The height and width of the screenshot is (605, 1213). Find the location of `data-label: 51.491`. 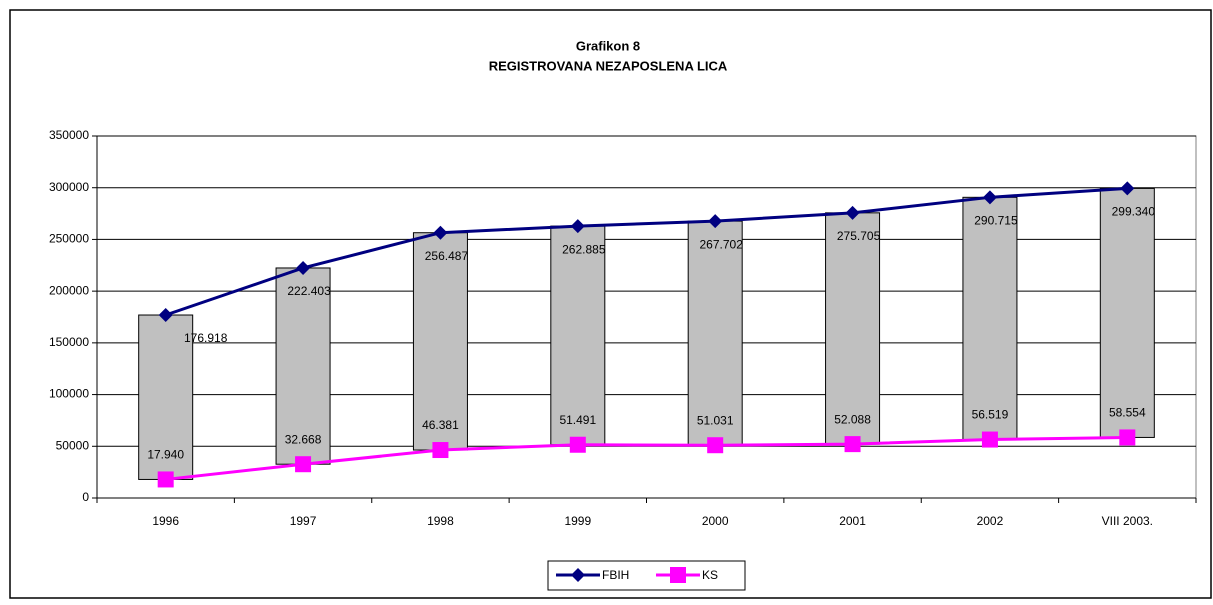

data-label: 51.491 is located at coordinates (577, 420).